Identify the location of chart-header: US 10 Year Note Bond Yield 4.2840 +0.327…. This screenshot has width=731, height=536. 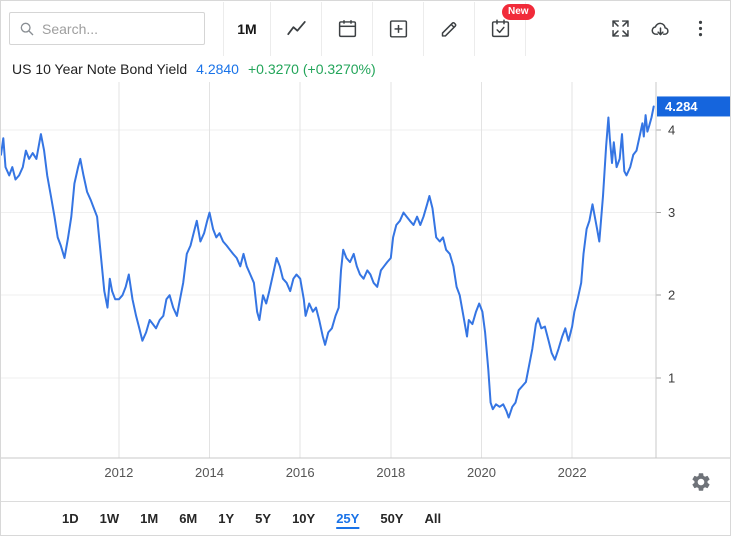
(365, 69).